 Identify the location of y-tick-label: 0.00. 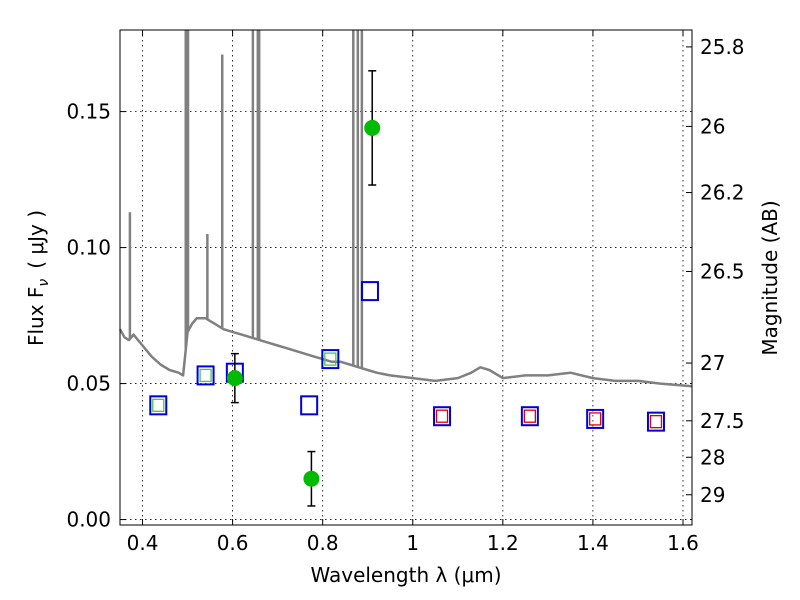
(88, 520).